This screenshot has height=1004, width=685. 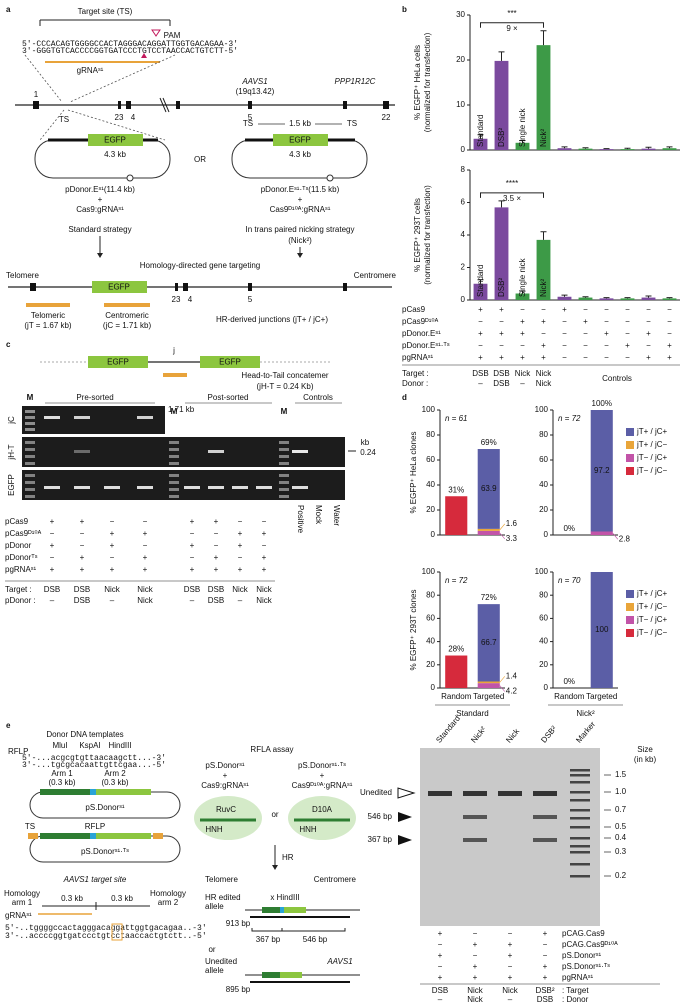 I want to click on label: 4, so click(x=133, y=117).